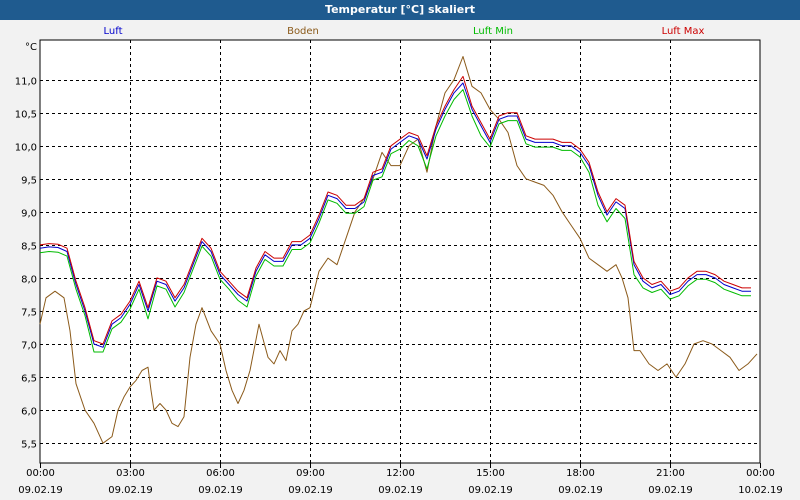 The image size is (800, 500). I want to click on x-tick-time: 09:00, so click(310, 473).